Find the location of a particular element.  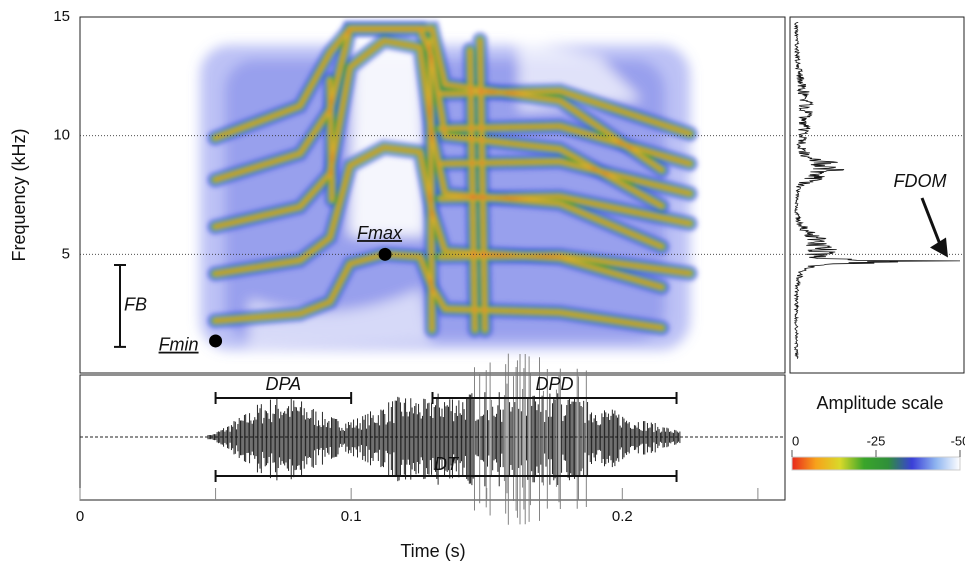

power-spectrum is located at coordinates (877, 190).